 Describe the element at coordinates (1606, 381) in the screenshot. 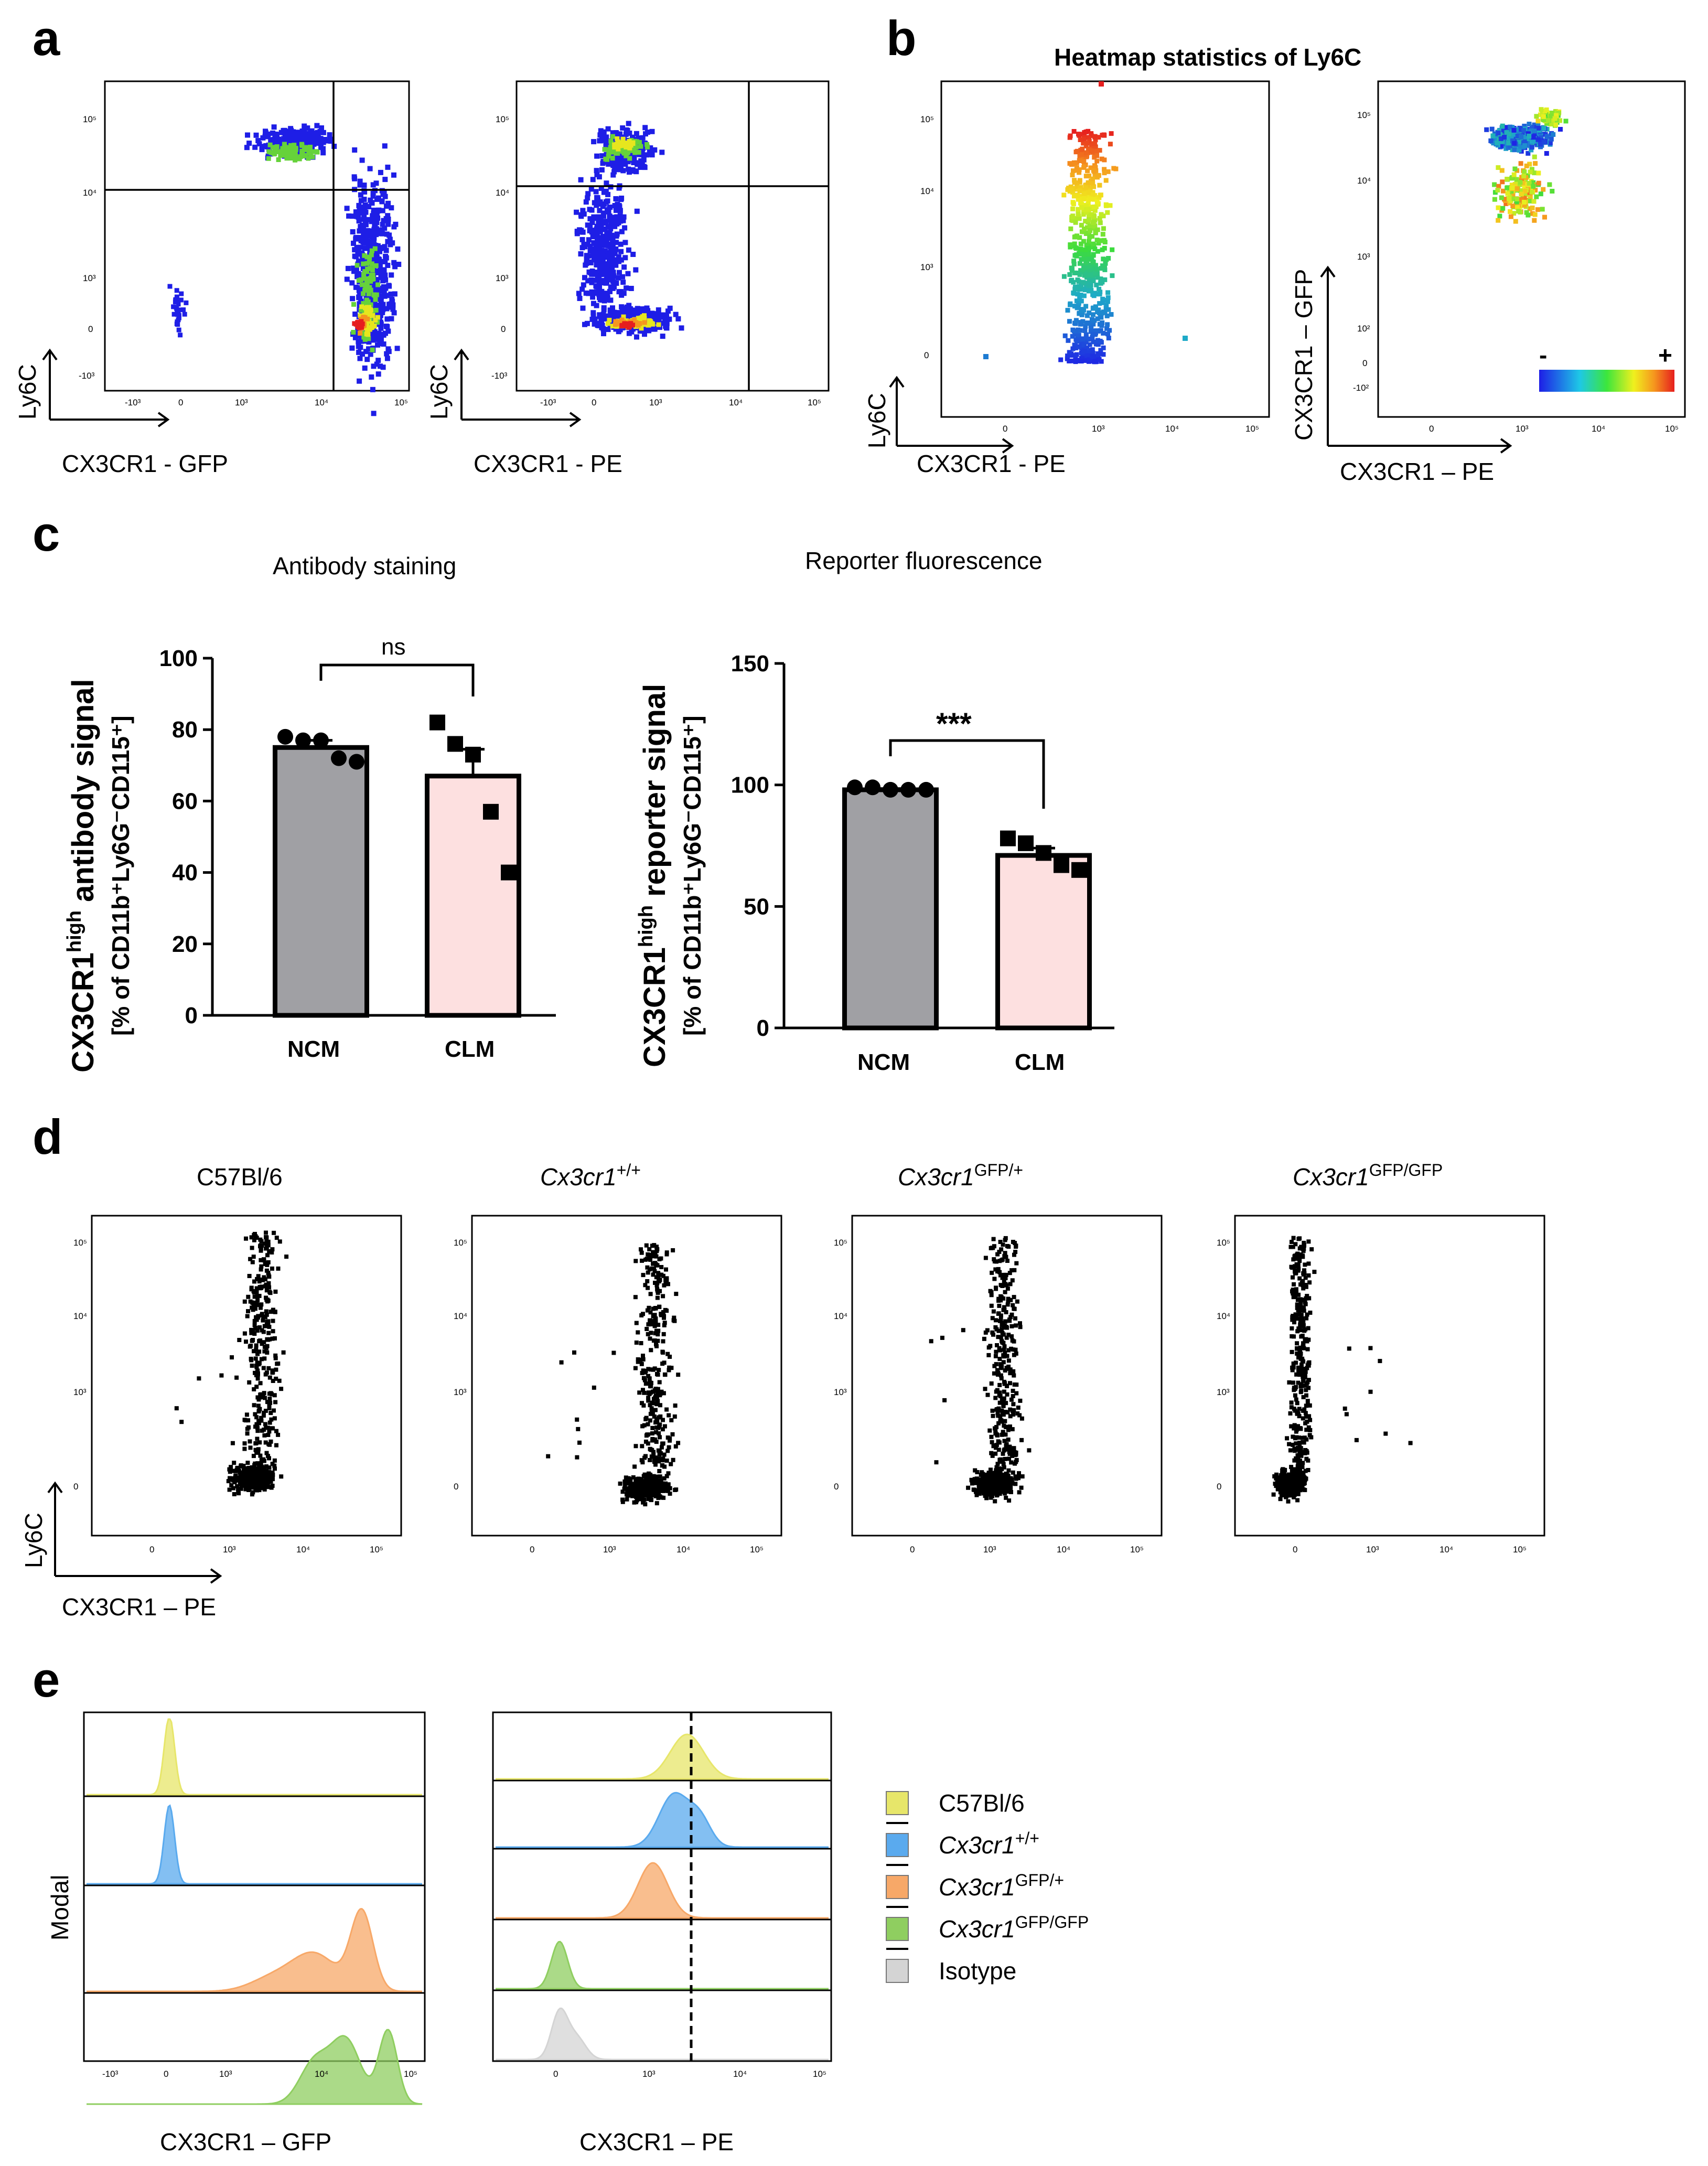

I see `color-scale-bar` at that location.